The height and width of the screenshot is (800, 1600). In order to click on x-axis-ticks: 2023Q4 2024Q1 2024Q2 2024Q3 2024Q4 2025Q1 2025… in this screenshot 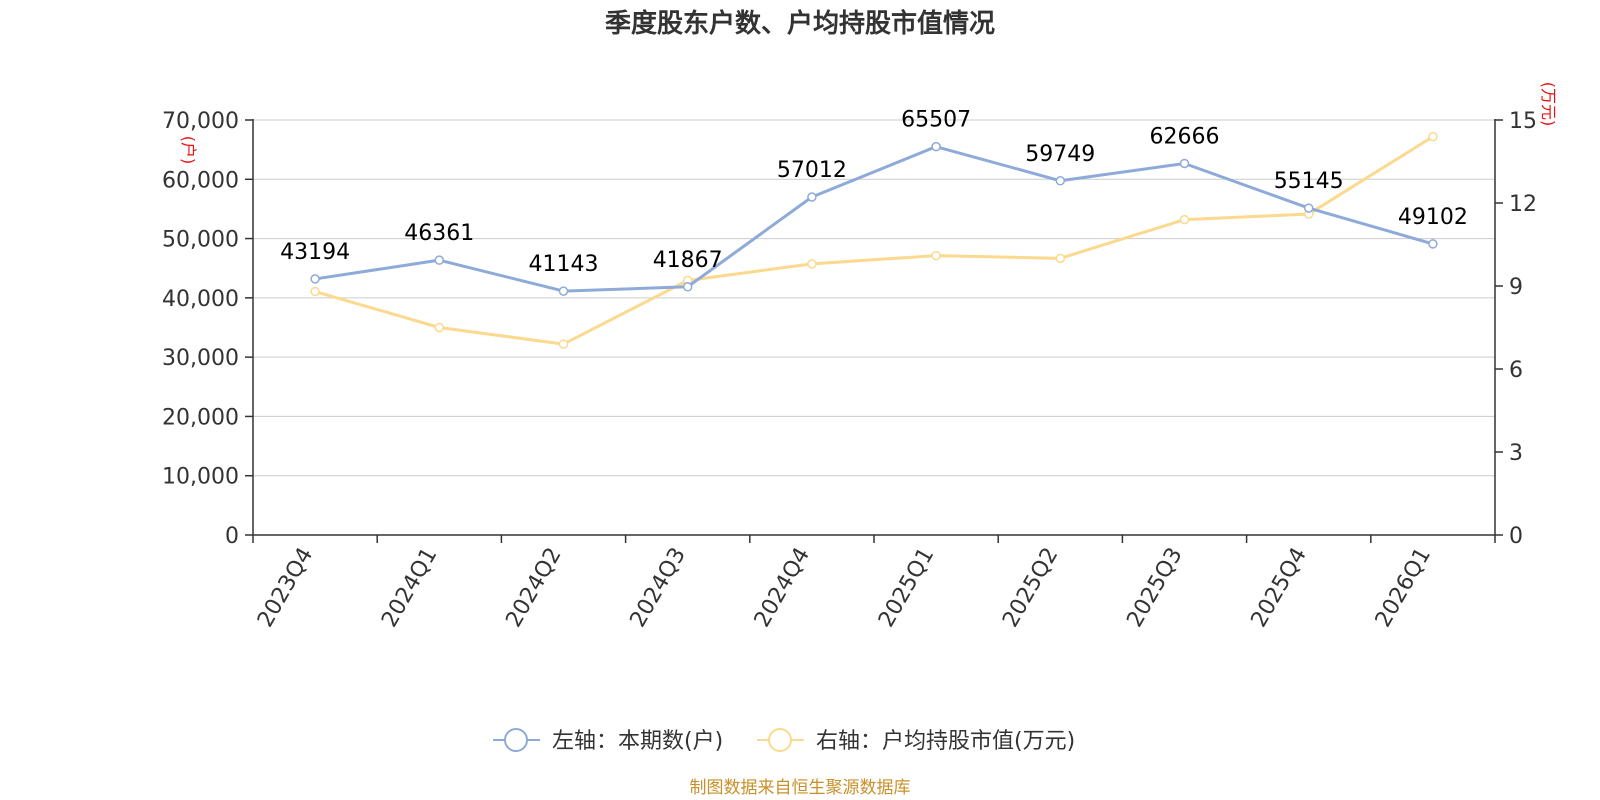, I will do `click(874, 583)`.